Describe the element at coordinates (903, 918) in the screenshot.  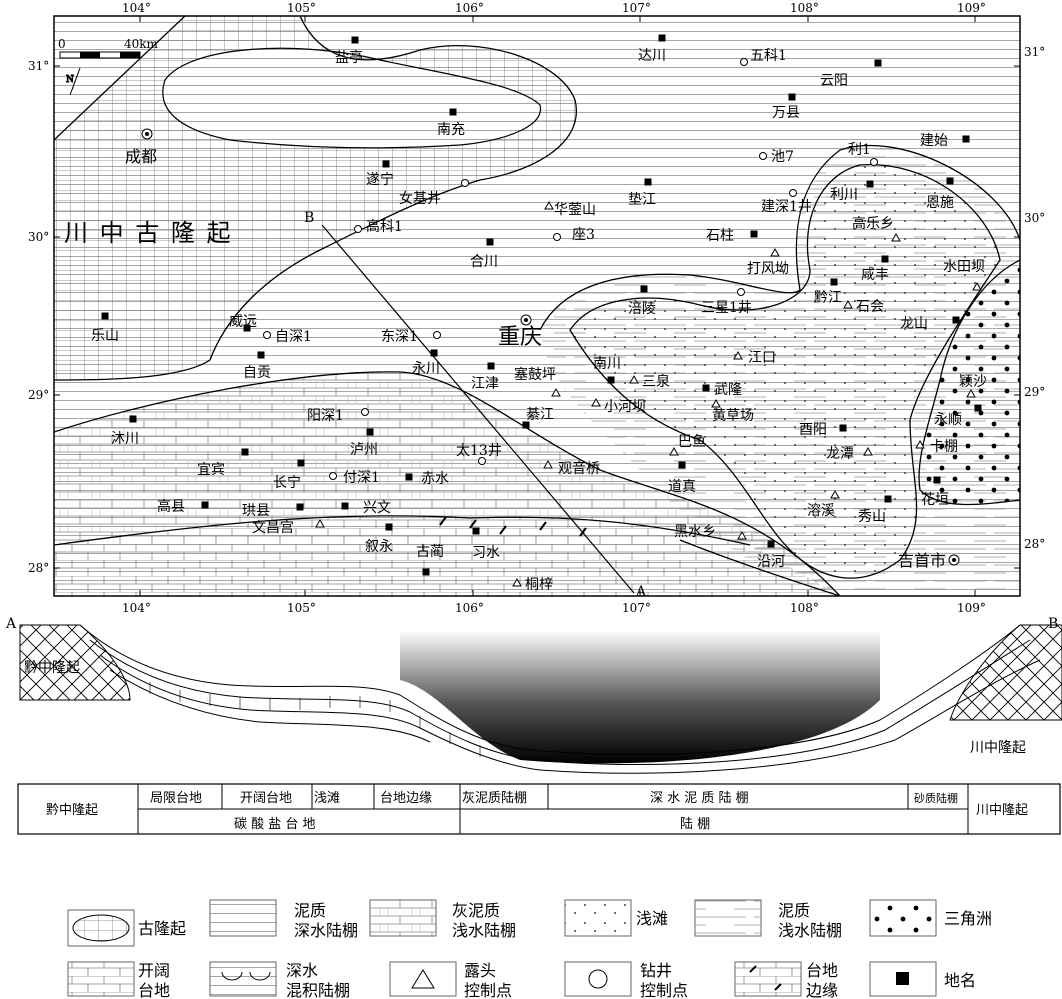
I see `legend-swatch-delta` at that location.